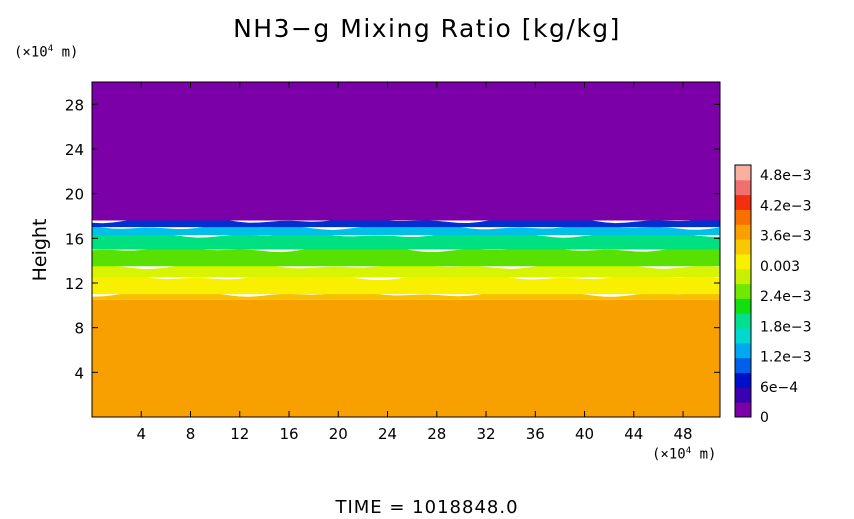 This screenshot has height=519, width=854. Describe the element at coordinates (74, 105) in the screenshot. I see `y-tick-label: 28` at that location.